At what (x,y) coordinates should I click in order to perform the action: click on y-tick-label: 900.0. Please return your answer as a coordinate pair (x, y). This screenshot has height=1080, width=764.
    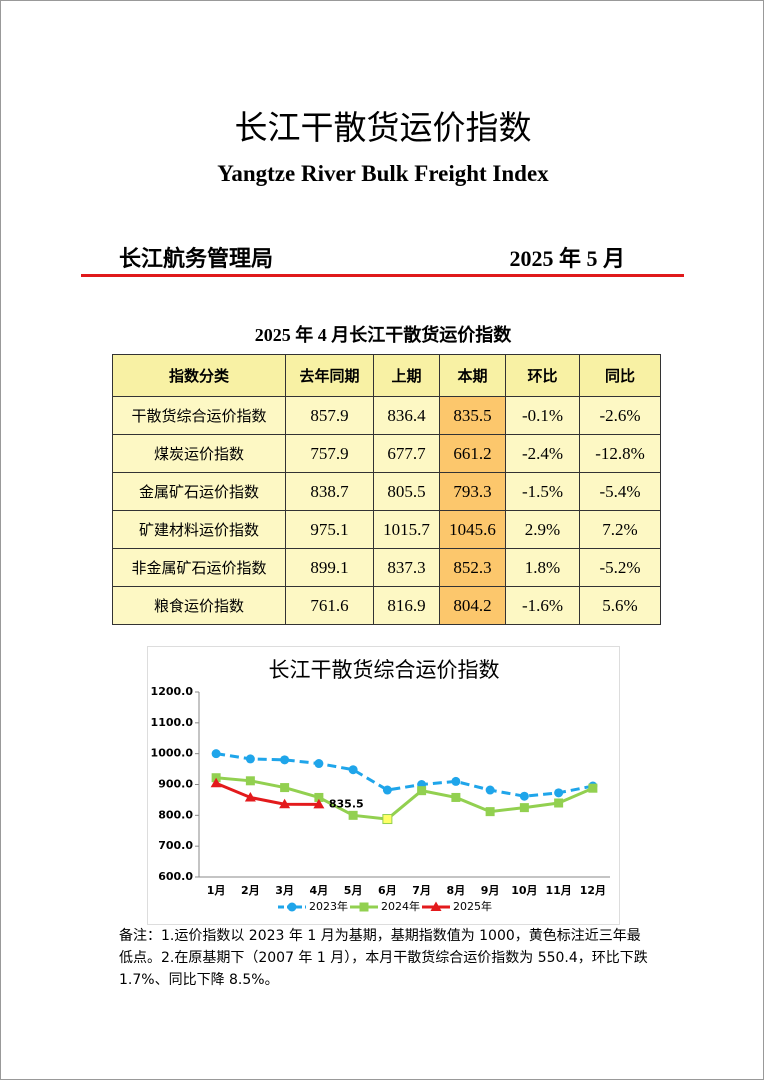
    Looking at the image, I should click on (175, 784).